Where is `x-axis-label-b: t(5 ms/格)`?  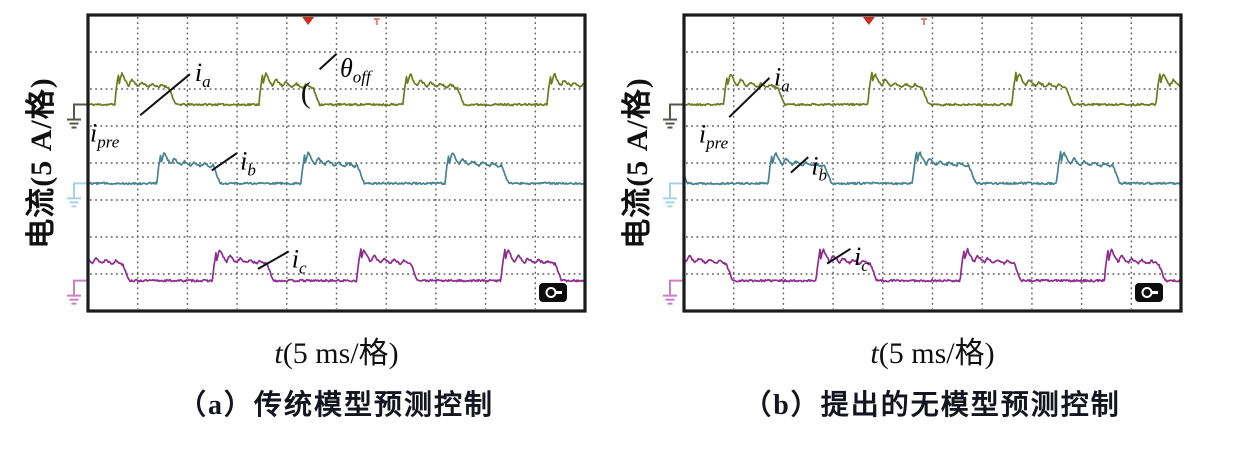
x-axis-label-b: t(5 ms/格) is located at coordinates (932, 350).